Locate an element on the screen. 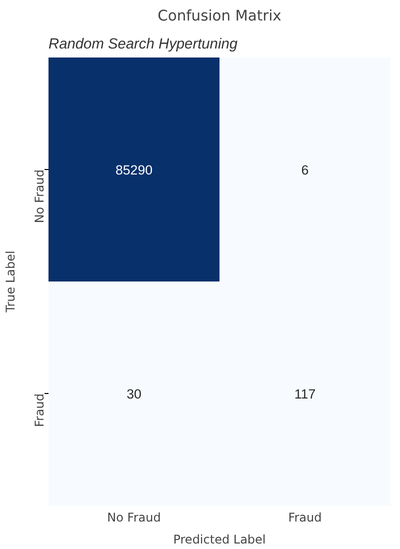 The width and height of the screenshot is (400, 549). data-label: 85290 is located at coordinates (134, 170).